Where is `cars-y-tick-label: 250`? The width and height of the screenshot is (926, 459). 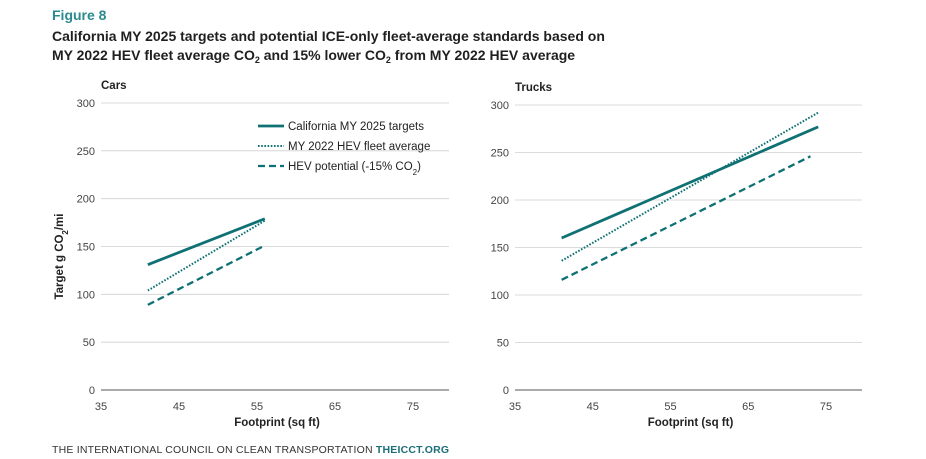 cars-y-tick-label: 250 is located at coordinates (86, 152).